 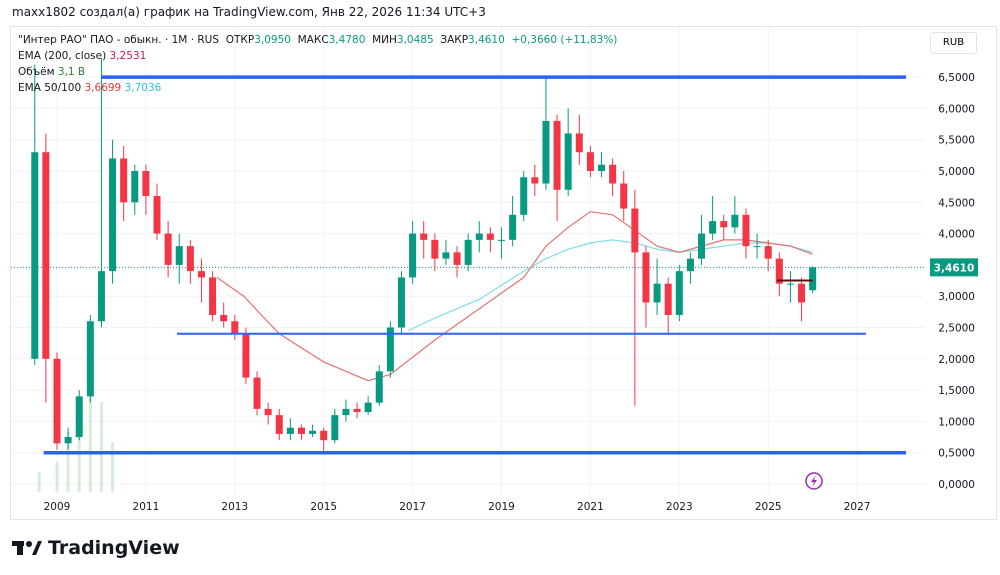 What do you see at coordinates (384, 40) in the screenshot?
I see `low-label: МИН` at bounding box center [384, 40].